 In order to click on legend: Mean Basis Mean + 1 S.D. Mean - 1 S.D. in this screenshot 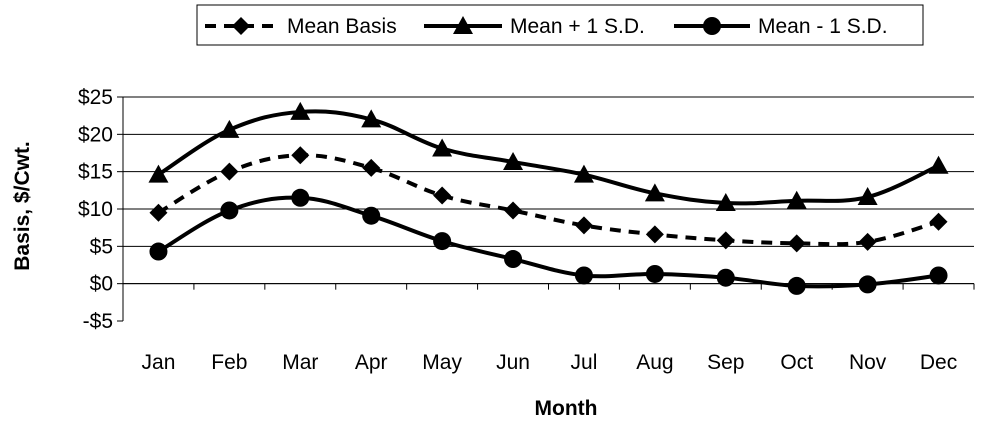, I will do `click(560, 25)`.